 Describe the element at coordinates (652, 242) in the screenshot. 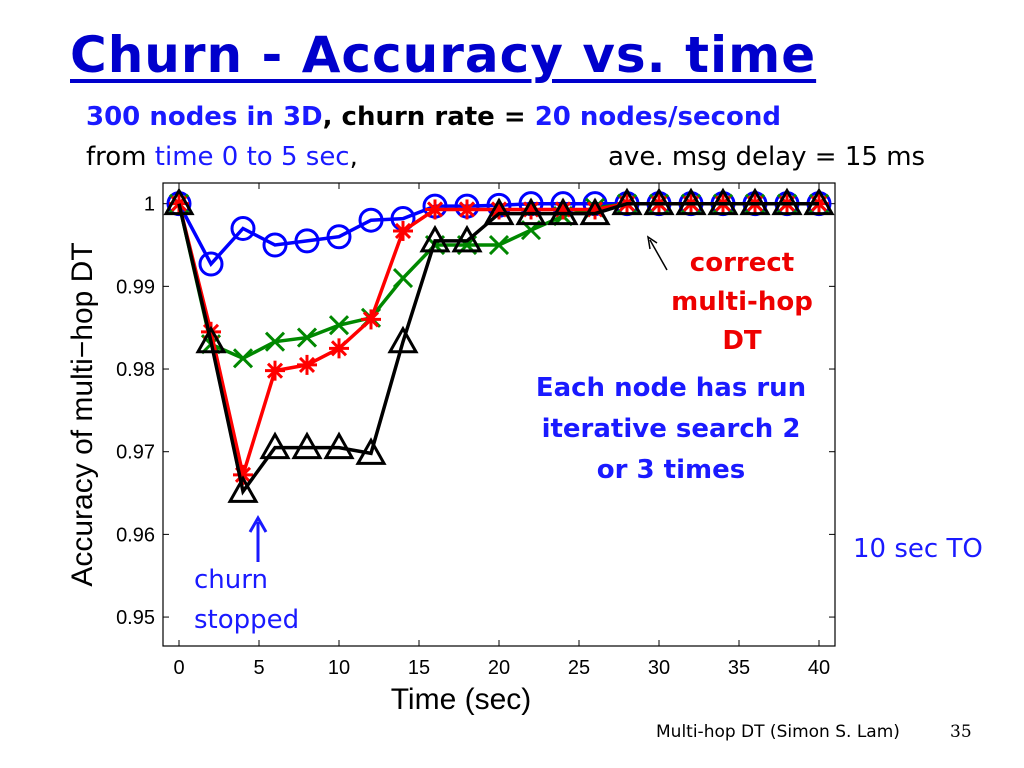

I see `correct-arrow-head` at that location.